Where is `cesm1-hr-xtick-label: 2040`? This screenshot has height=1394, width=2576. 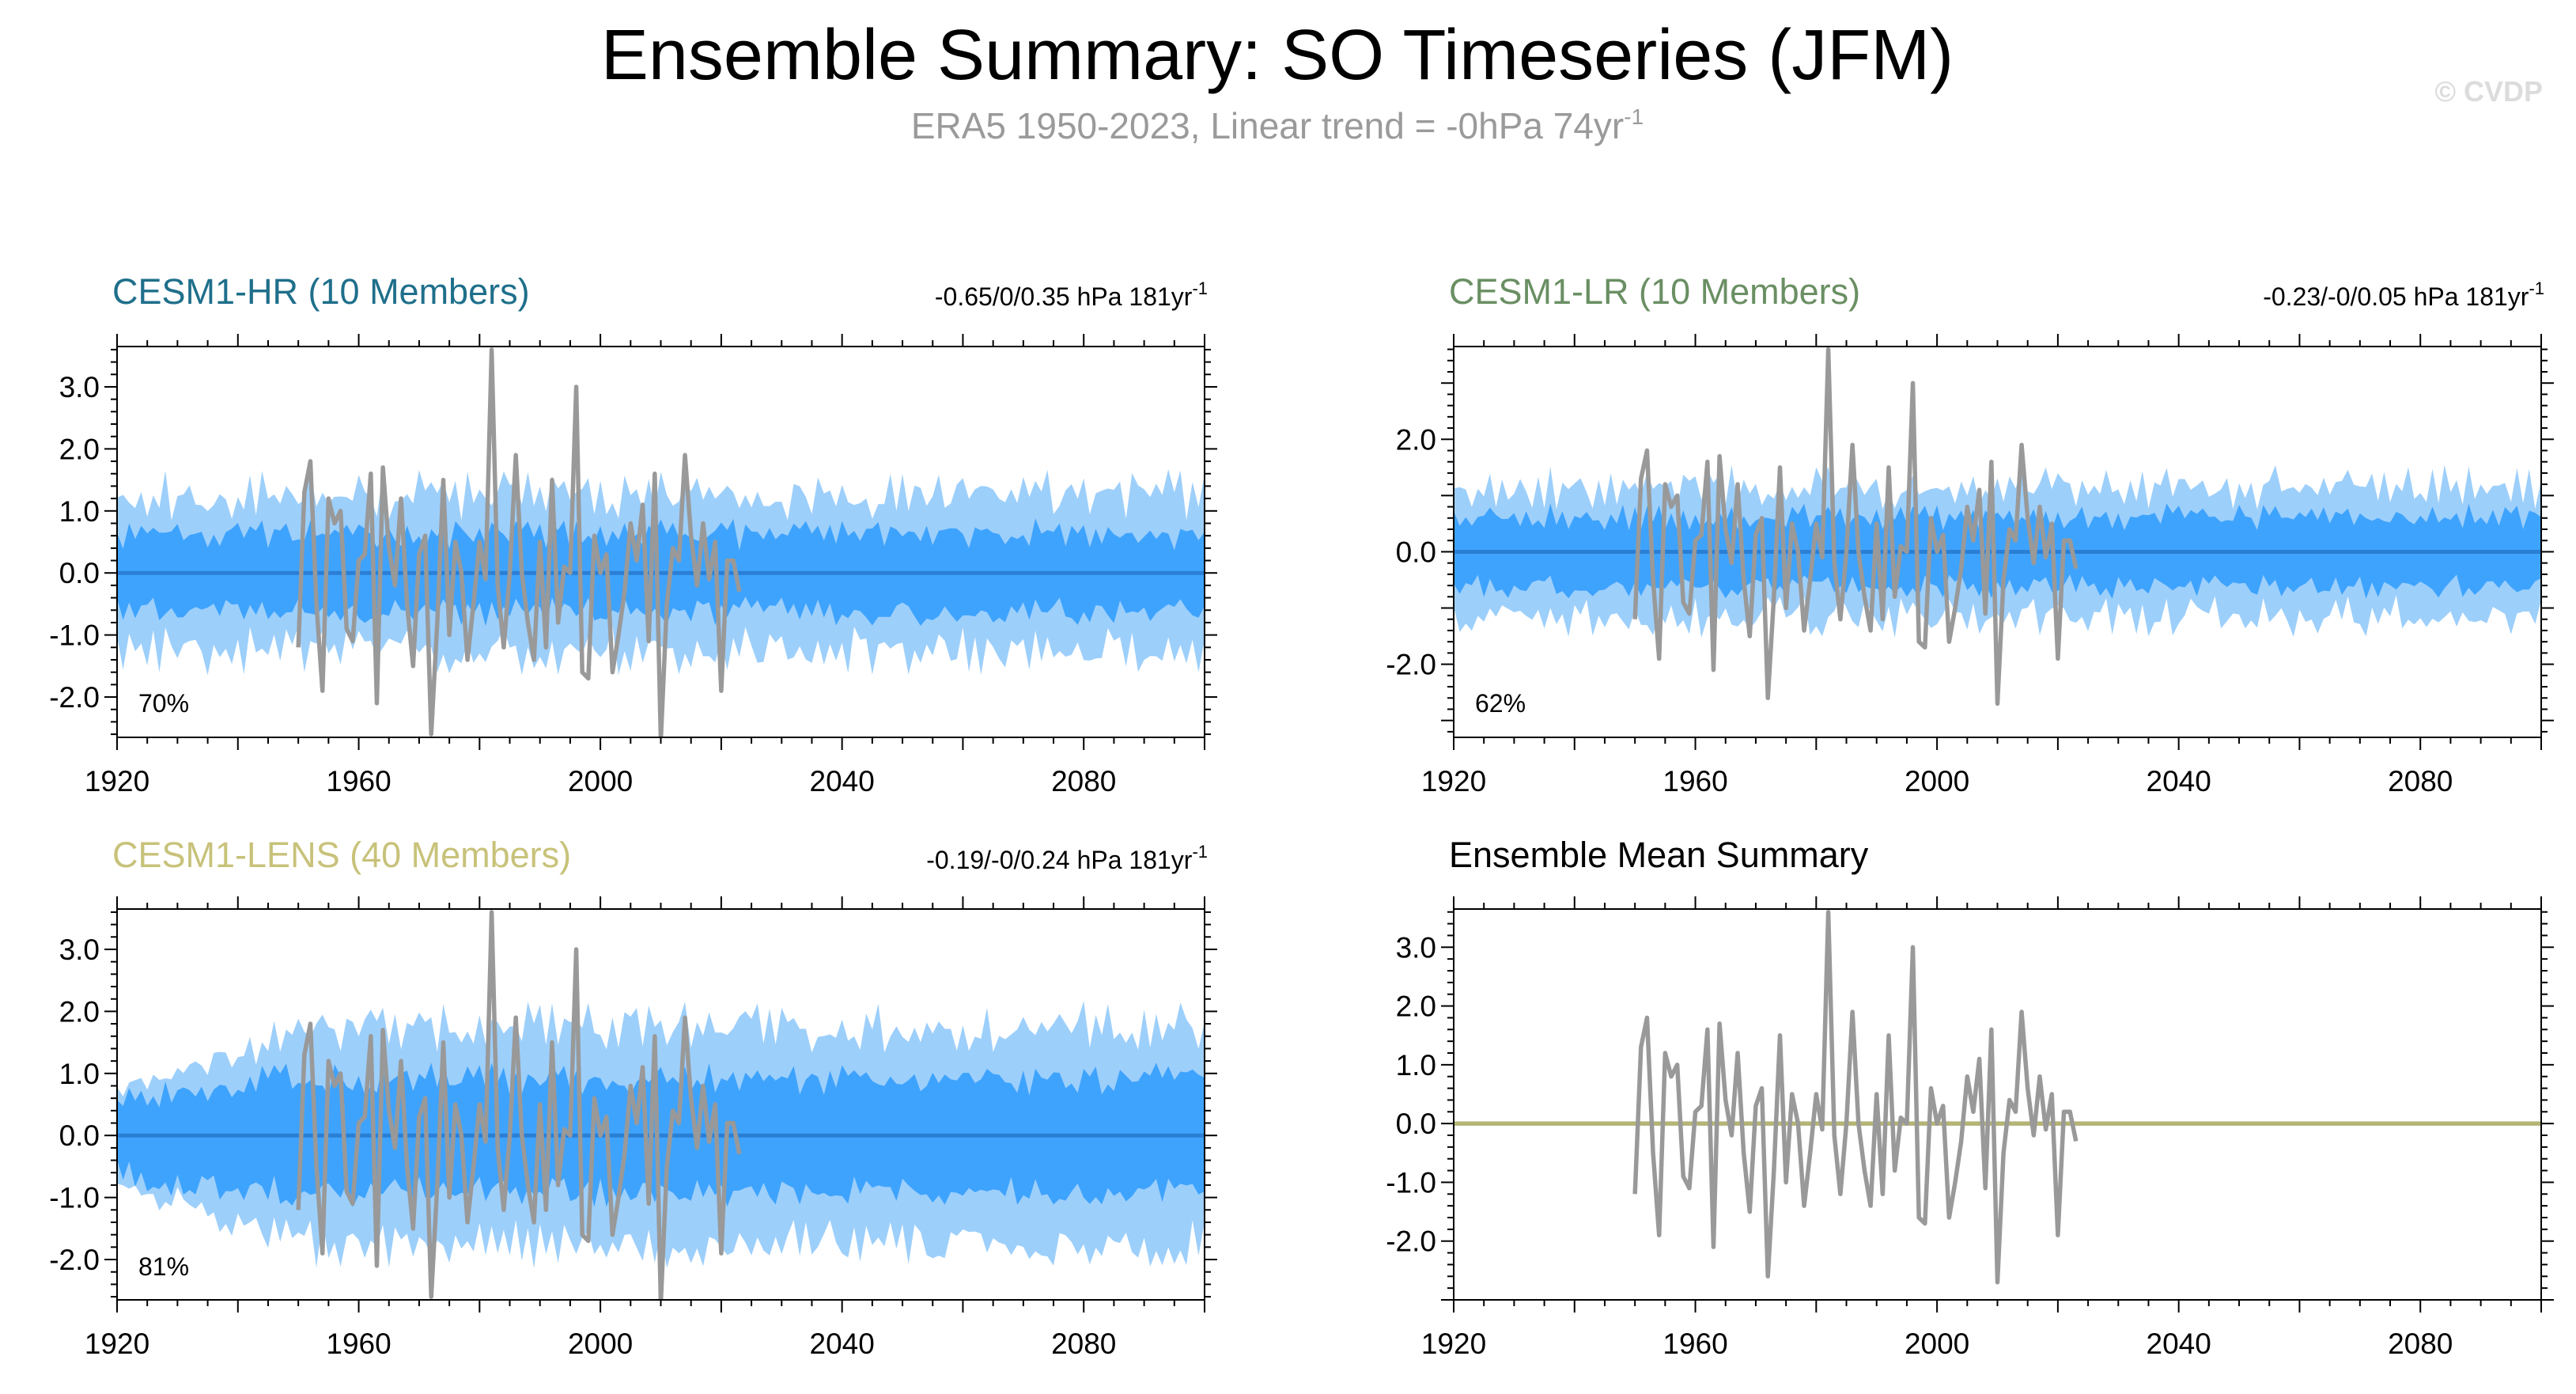 cesm1-hr-xtick-label: 2040 is located at coordinates (842, 781).